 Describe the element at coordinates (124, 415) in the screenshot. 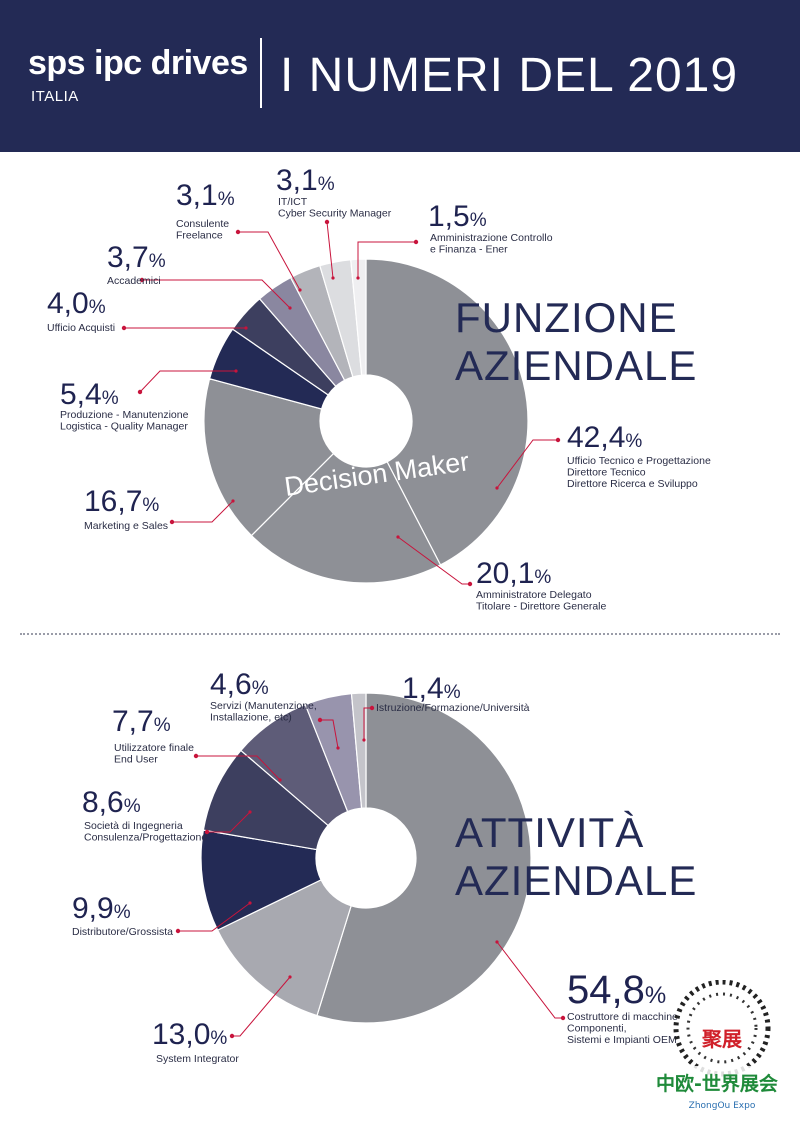

I see `slice-label: Produzione - Manutenzione` at that location.